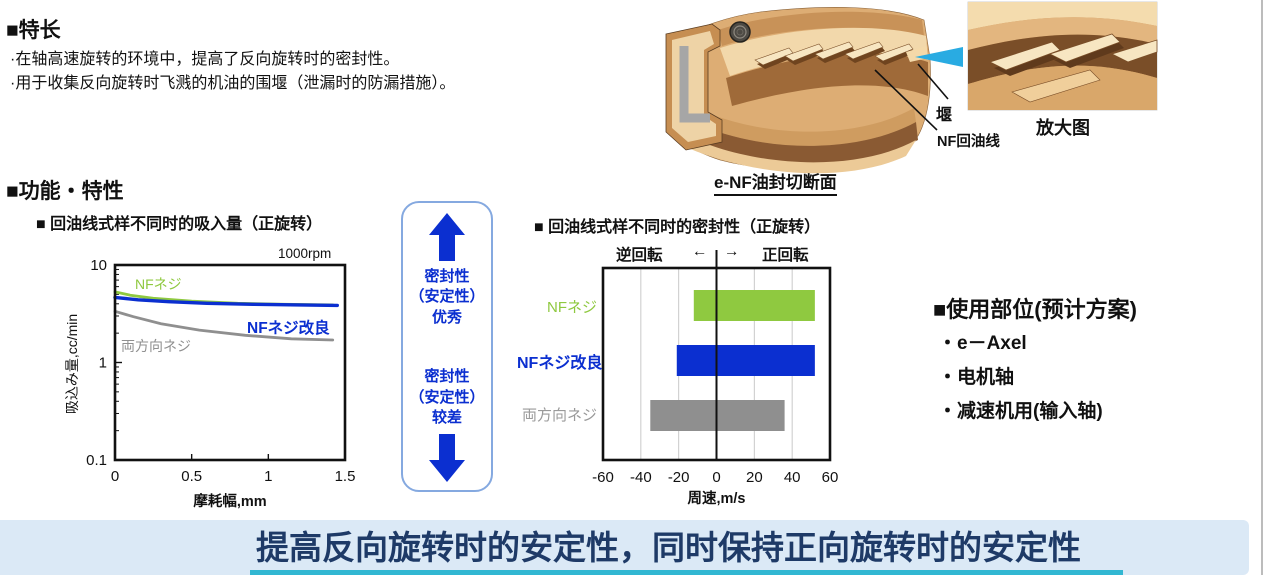 The width and height of the screenshot is (1266, 575). Describe the element at coordinates (944, 115) in the screenshot. I see `dam-label: 堰` at that location.